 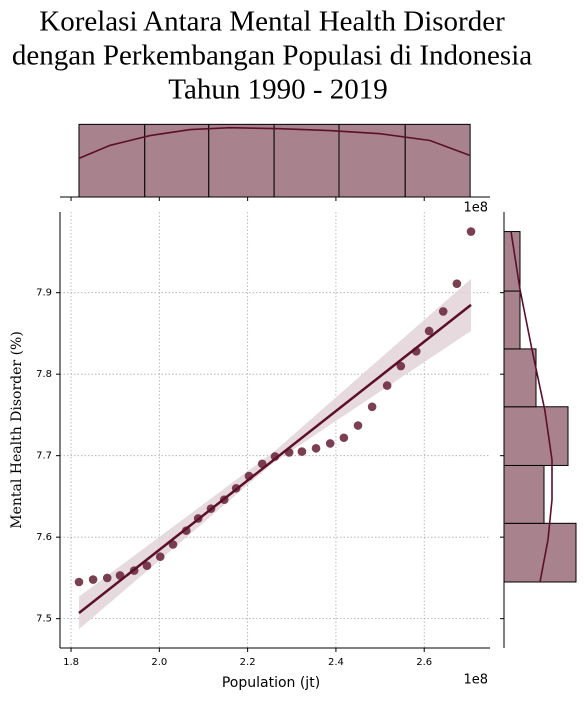 I want to click on chart-title: Korelasi Antara Mental Health Disorder, so click(x=272, y=22).